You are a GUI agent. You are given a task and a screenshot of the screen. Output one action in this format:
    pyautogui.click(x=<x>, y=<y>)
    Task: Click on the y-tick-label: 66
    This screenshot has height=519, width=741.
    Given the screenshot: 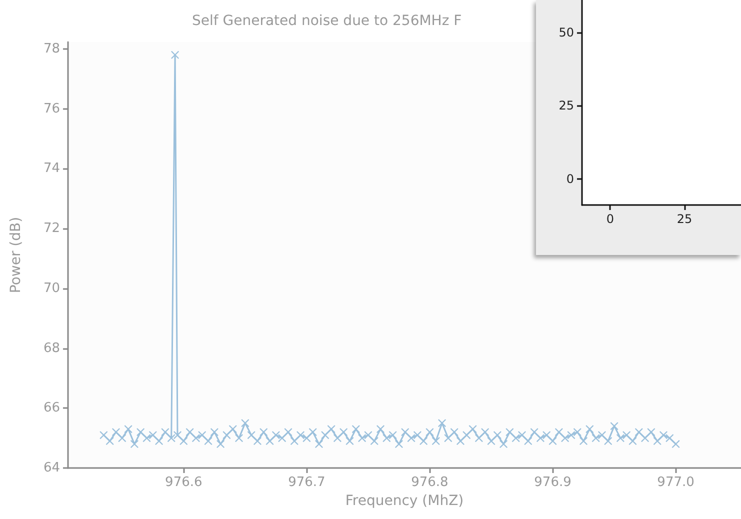 What is the action you would take?
    pyautogui.click(x=51, y=408)
    